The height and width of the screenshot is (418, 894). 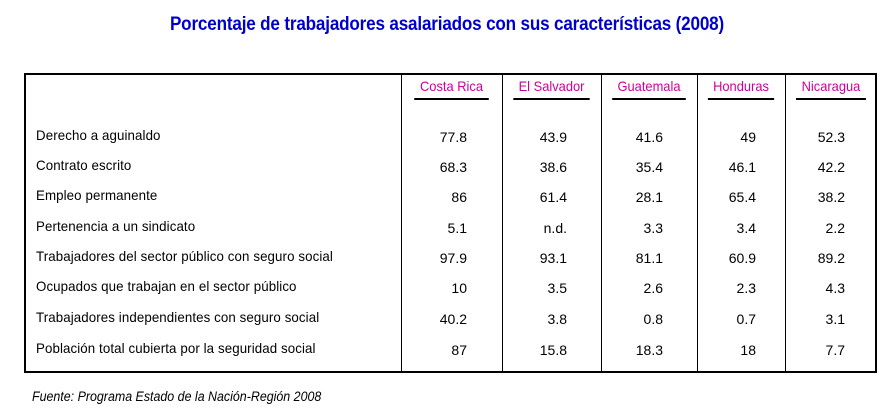 What do you see at coordinates (746, 319) in the screenshot?
I see `table-cell: 0.7` at bounding box center [746, 319].